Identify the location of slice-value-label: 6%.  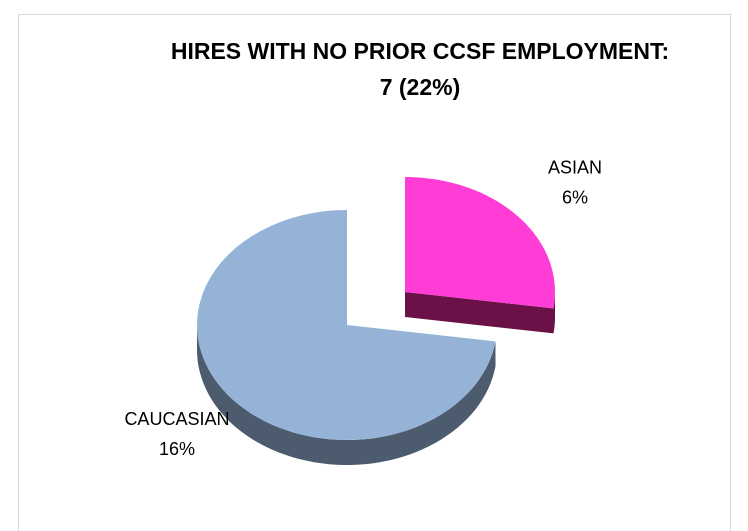
(575, 198).